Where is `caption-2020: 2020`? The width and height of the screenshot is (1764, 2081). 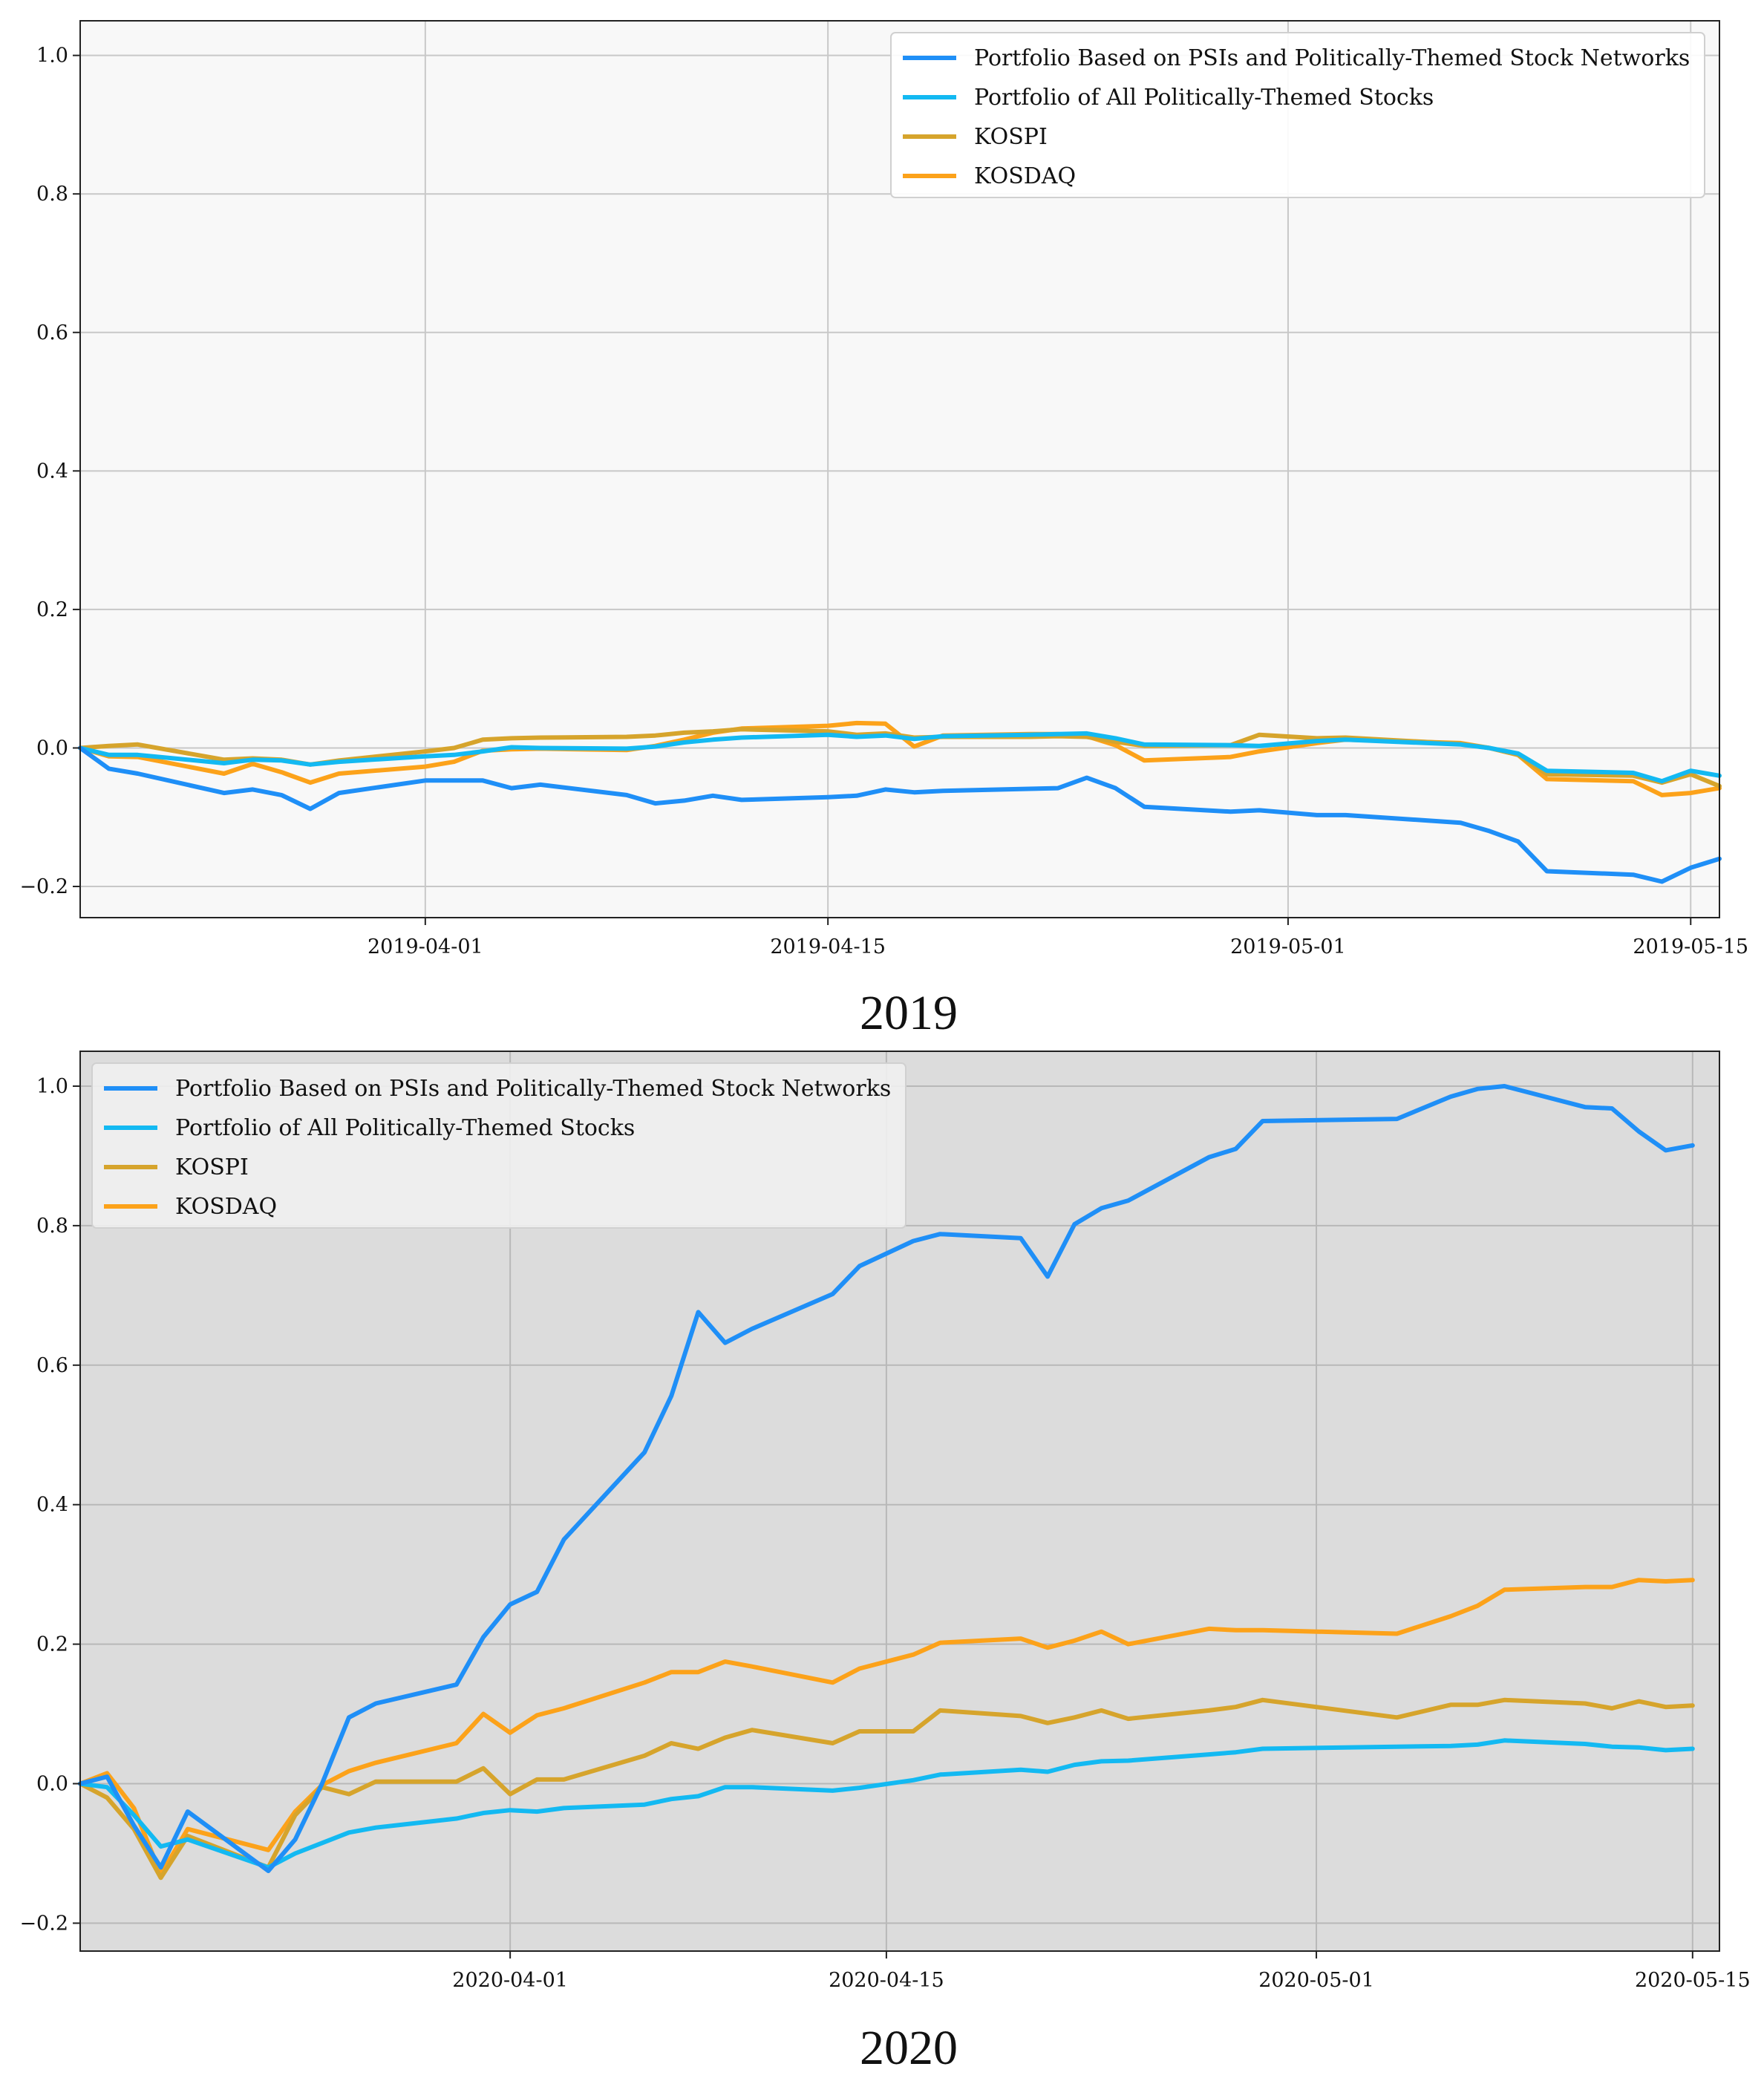
caption-2020: 2020 is located at coordinates (909, 2048).